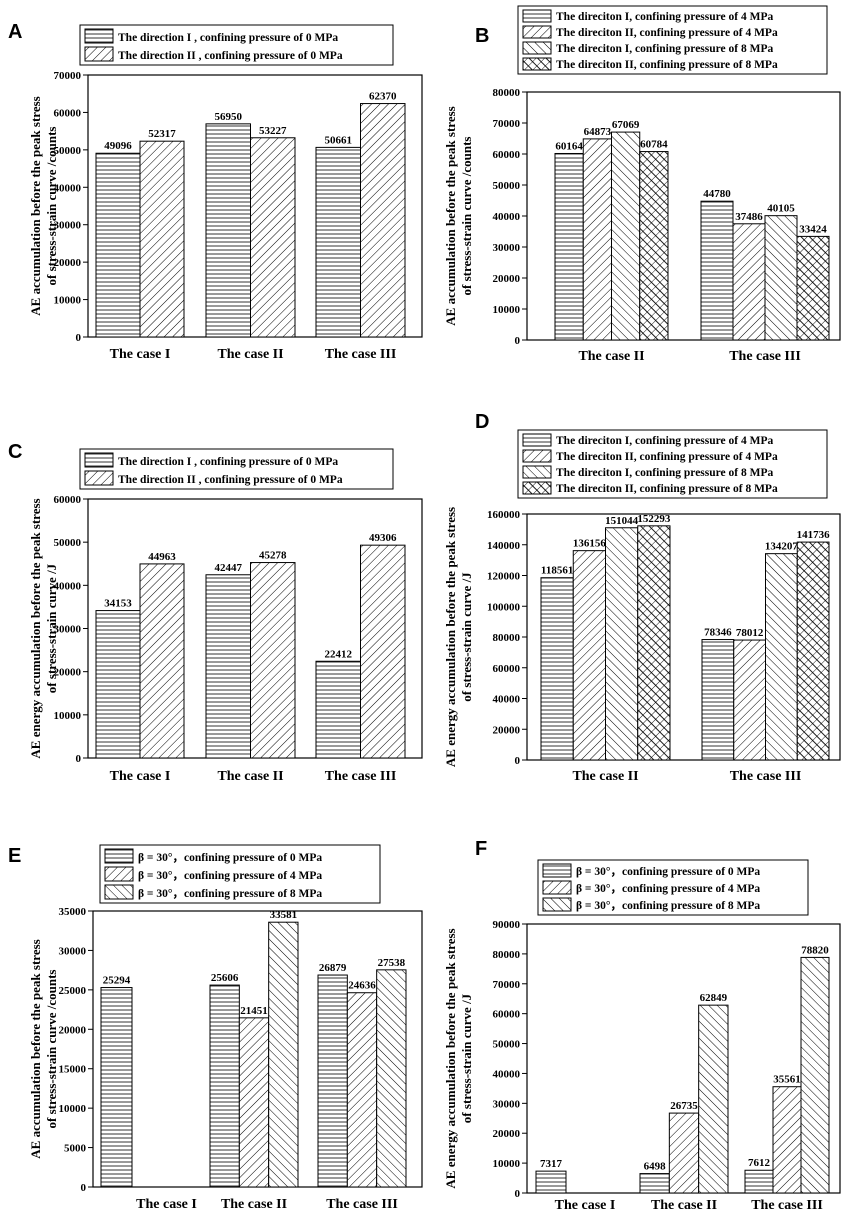  Describe the element at coordinates (668, 906) in the screenshot. I see `legend-entry: β = 30°，confining pressure of 8 MPa` at that location.